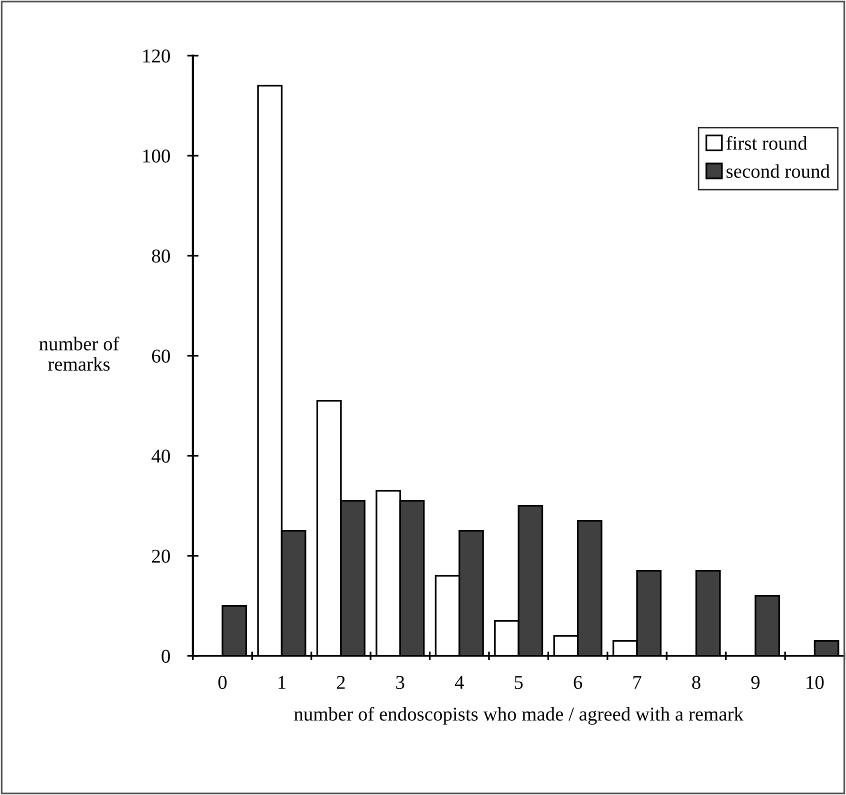 This screenshot has width=846, height=795. I want to click on x-tick-label: 8, so click(696, 683).